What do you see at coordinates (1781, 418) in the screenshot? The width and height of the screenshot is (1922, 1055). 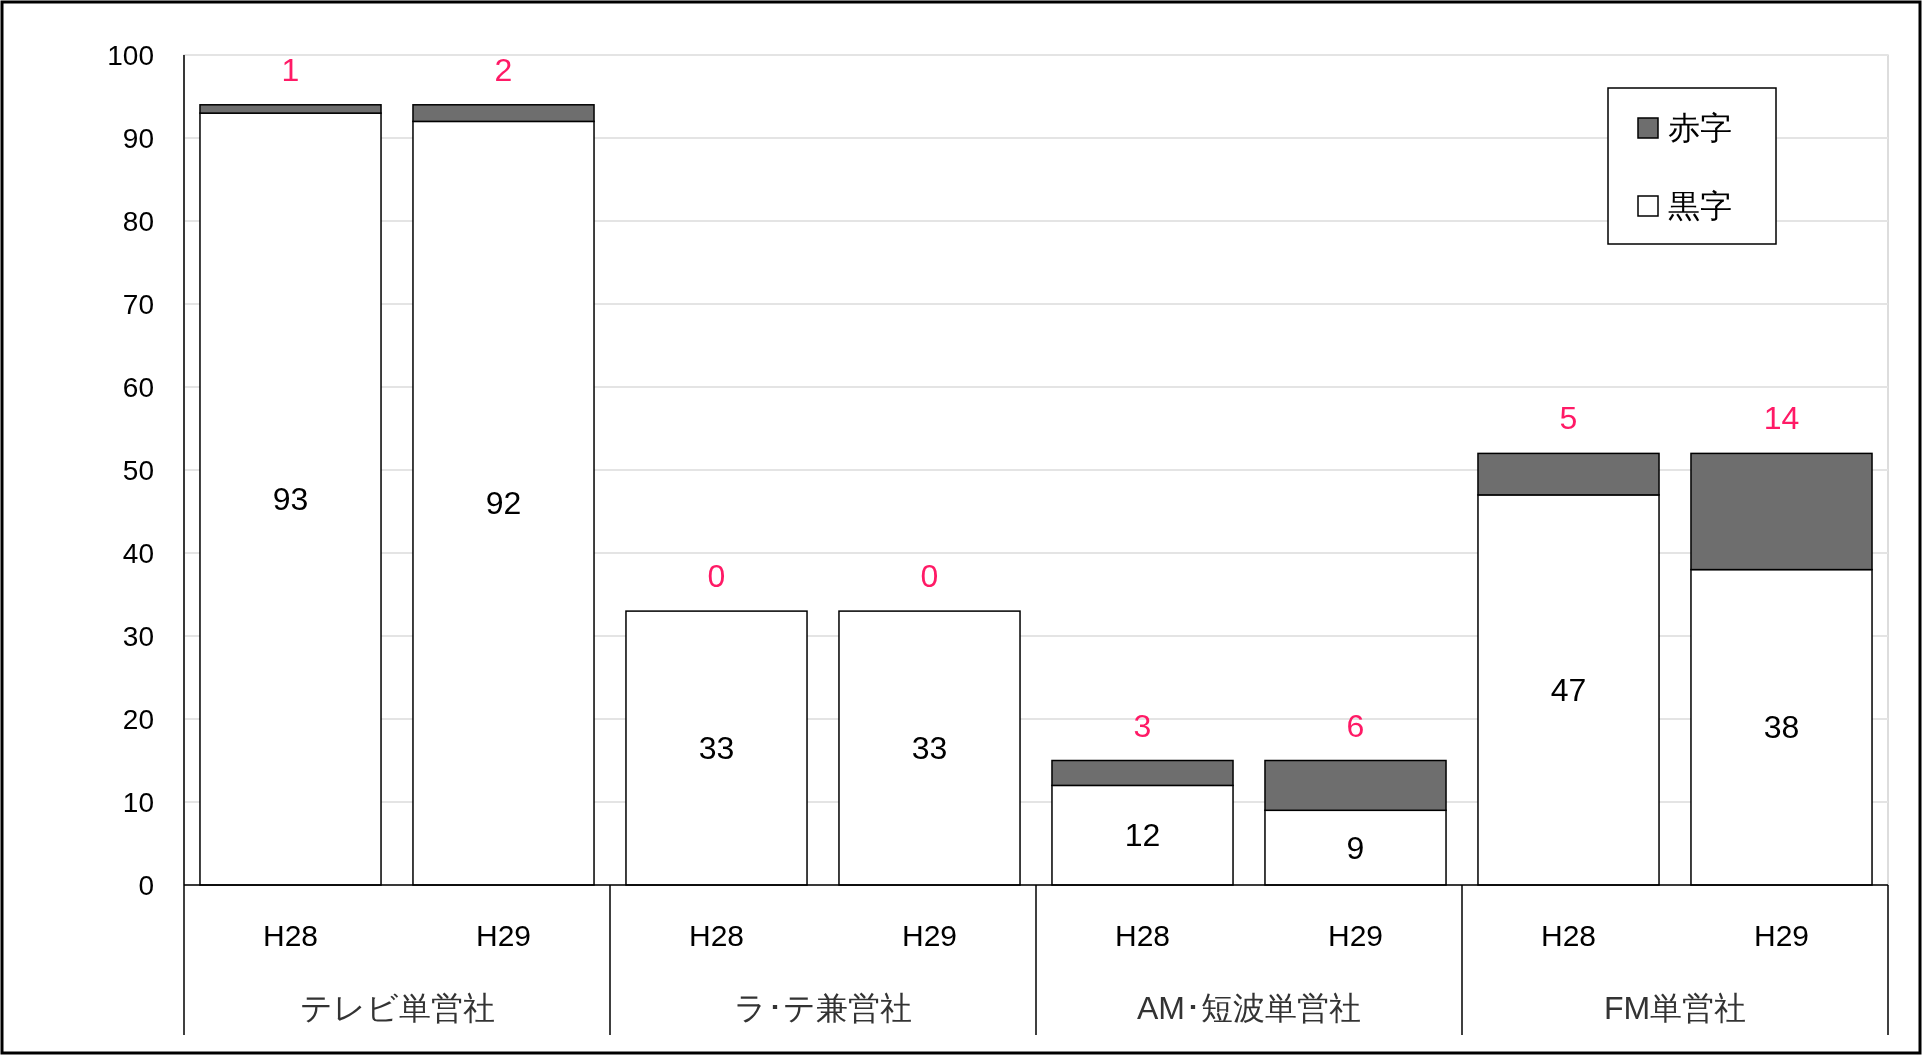 I see `data-label: 14` at bounding box center [1781, 418].